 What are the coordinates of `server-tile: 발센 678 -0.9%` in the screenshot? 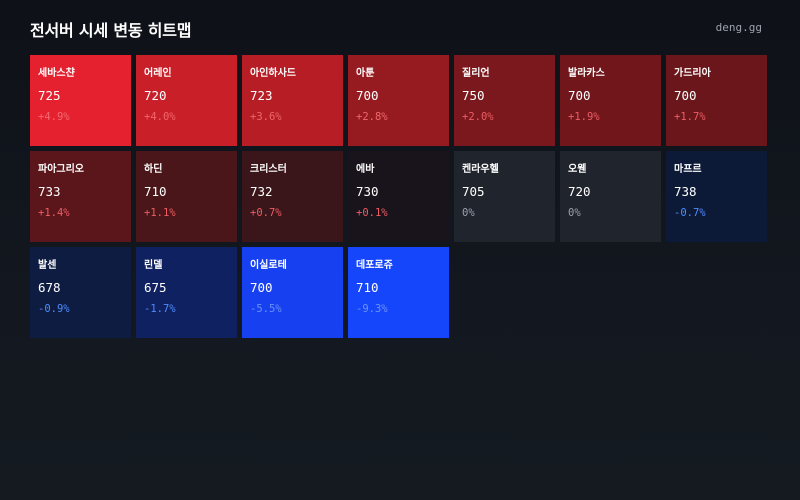 It's located at (80, 292).